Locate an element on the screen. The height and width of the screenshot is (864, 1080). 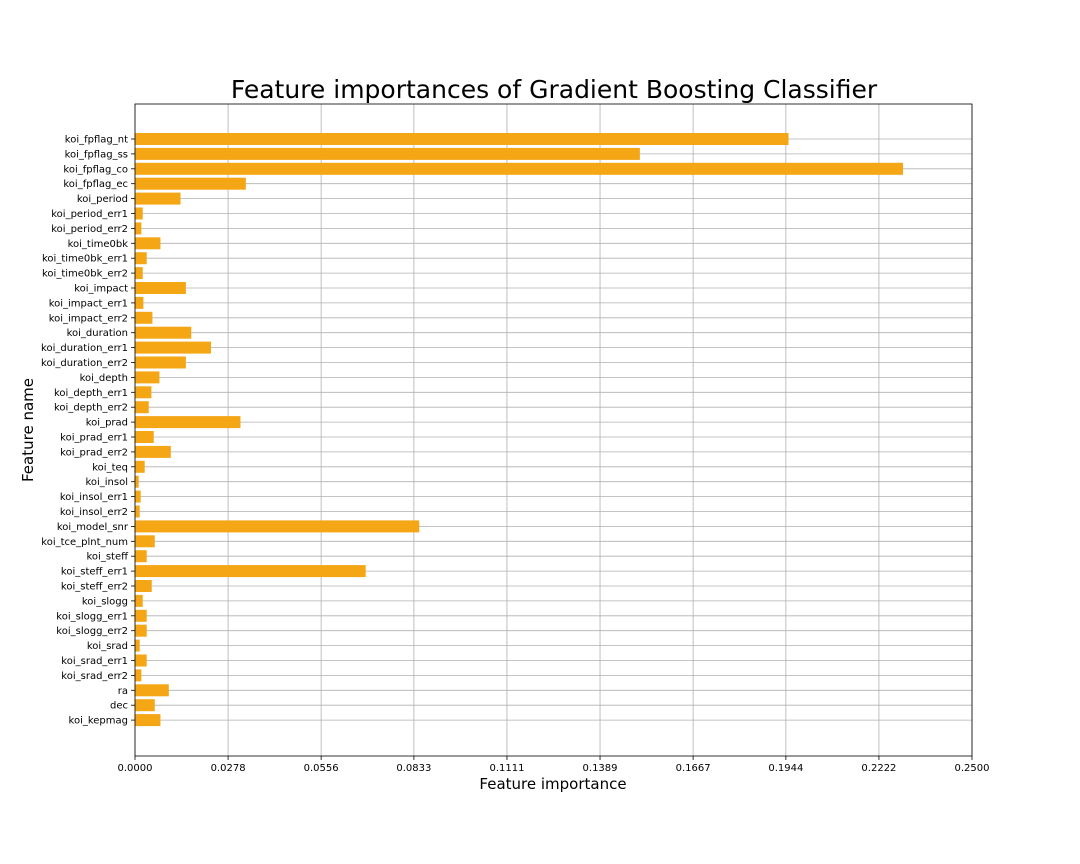
bar-koi_time0bk_err1 is located at coordinates (141, 258).